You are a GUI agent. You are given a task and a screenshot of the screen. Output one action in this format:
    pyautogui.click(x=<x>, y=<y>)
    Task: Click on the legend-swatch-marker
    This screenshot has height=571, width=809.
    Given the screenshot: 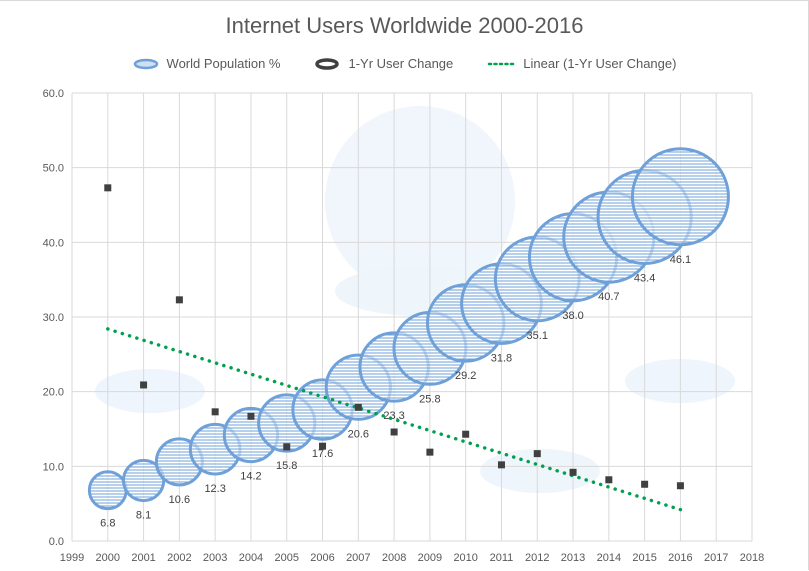 What is the action you would take?
    pyautogui.click(x=327, y=63)
    